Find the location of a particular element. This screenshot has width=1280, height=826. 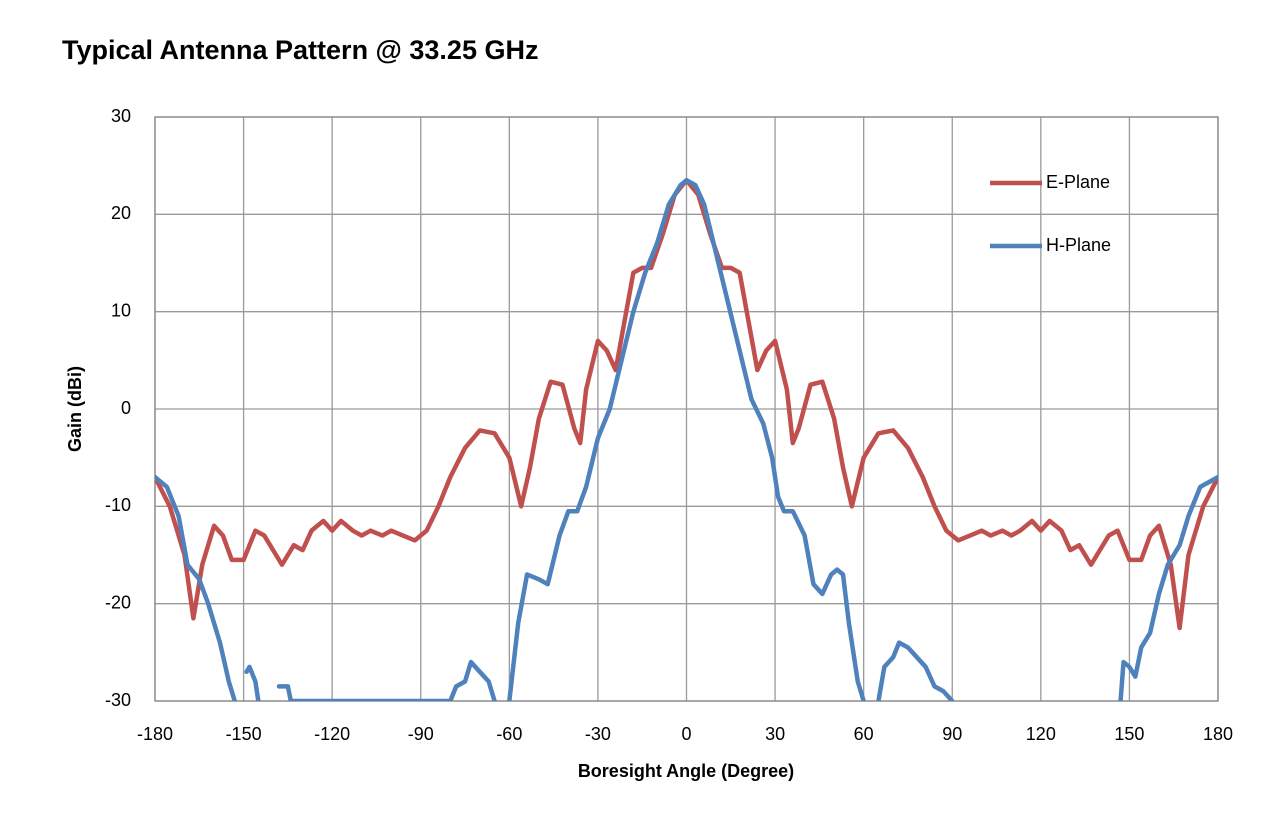

chart-title: Typical Antenna Pattern @ 33.25 GHz is located at coordinates (300, 50).